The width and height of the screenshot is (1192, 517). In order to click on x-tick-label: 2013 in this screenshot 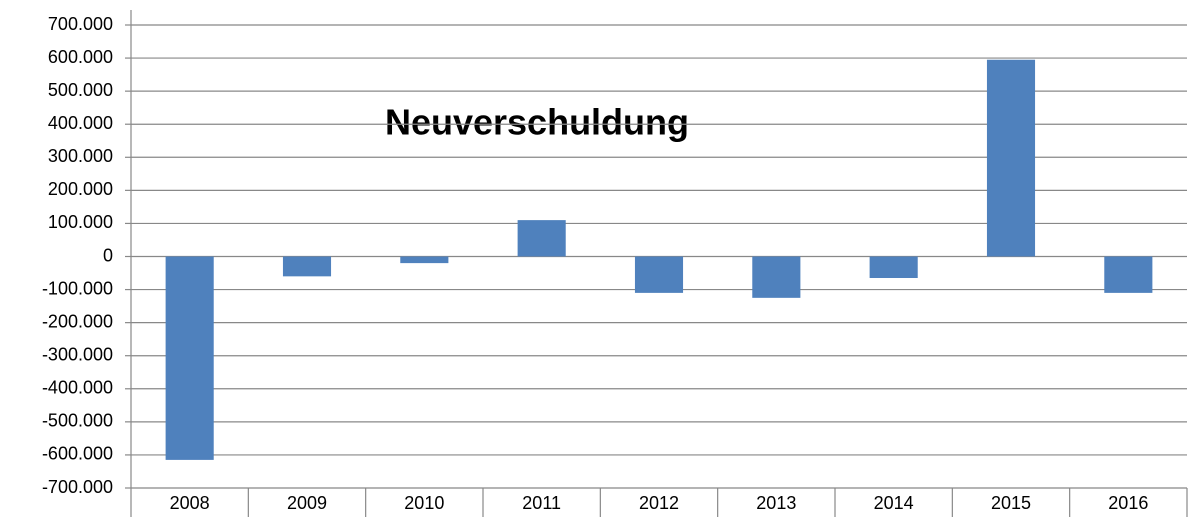, I will do `click(776, 503)`.